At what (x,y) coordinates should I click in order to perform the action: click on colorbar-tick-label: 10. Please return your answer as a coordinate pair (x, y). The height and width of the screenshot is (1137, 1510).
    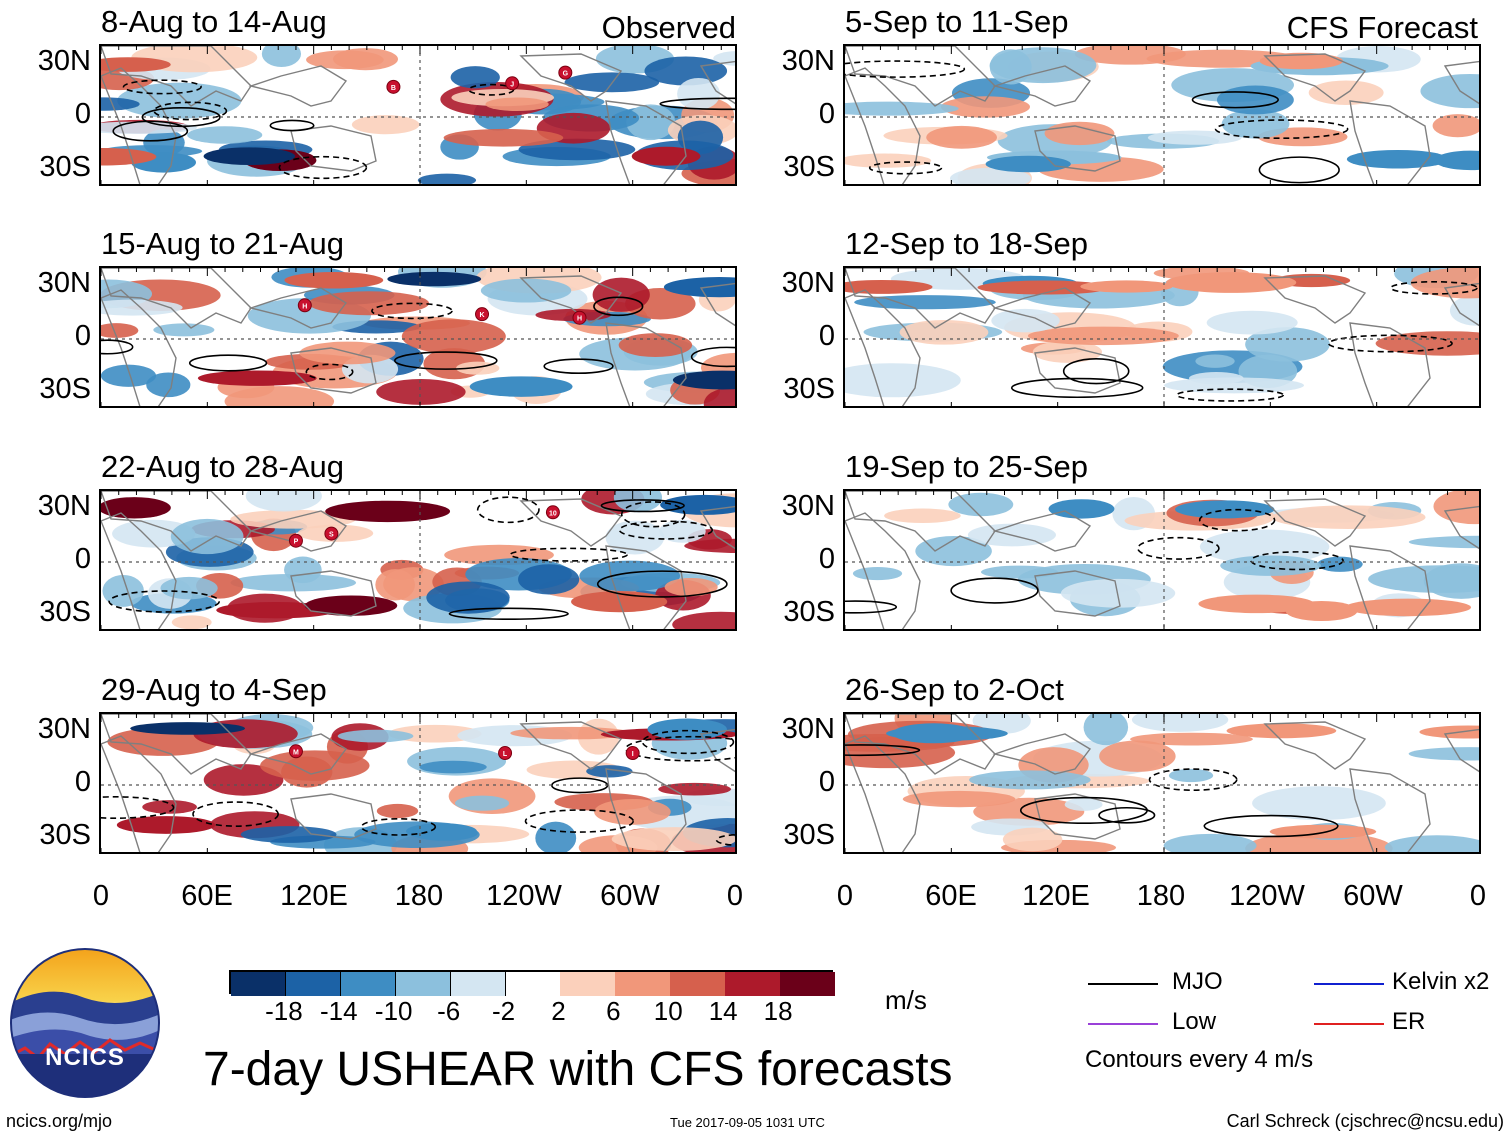
    Looking at the image, I should click on (668, 1011).